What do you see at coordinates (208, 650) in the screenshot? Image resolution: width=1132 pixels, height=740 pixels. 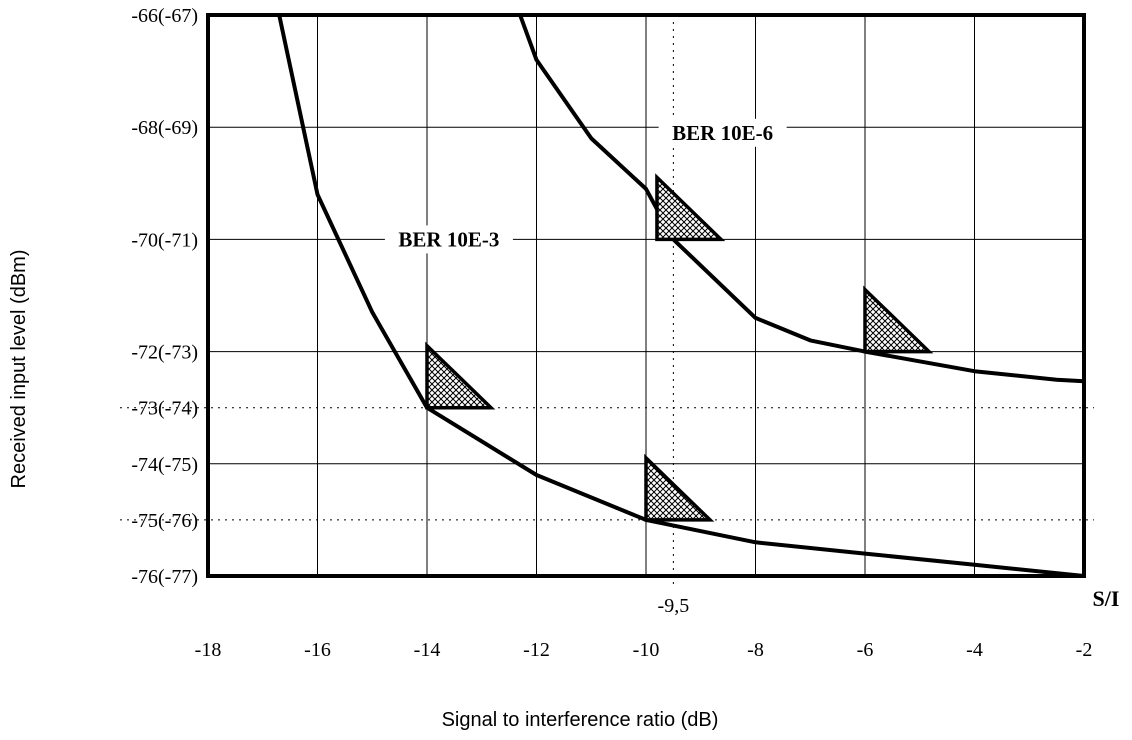 I see `x-tick-label: -18` at bounding box center [208, 650].